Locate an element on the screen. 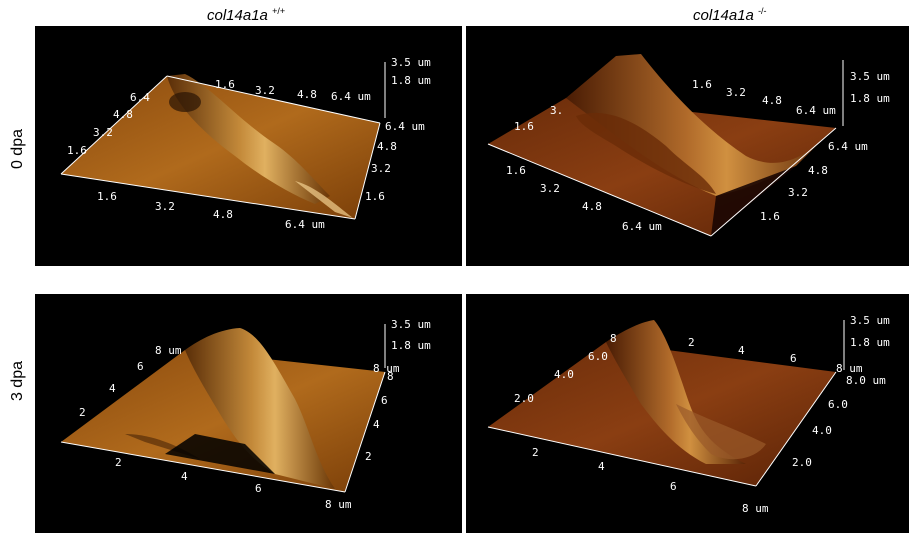 This screenshot has width=912, height=533. column-title-wildtype: col14a1a +/+ is located at coordinates (246, 15).